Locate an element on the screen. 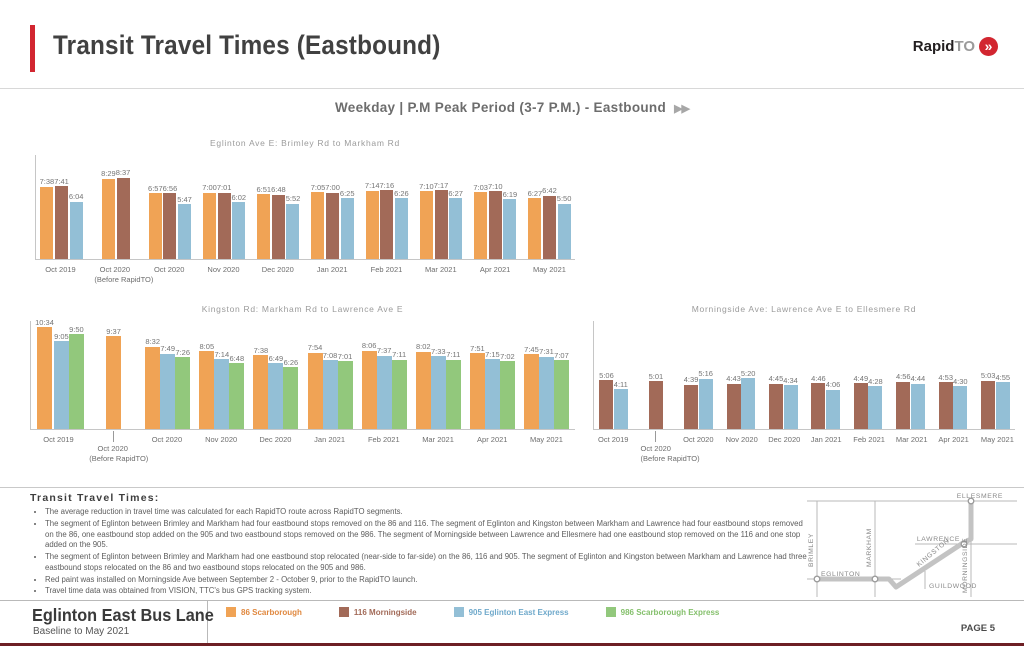  bar-with-label: 7:11 is located at coordinates (399, 390).